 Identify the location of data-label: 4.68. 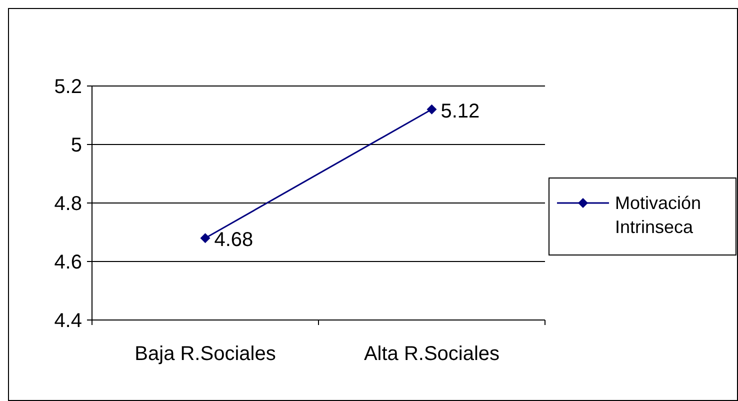
(234, 240).